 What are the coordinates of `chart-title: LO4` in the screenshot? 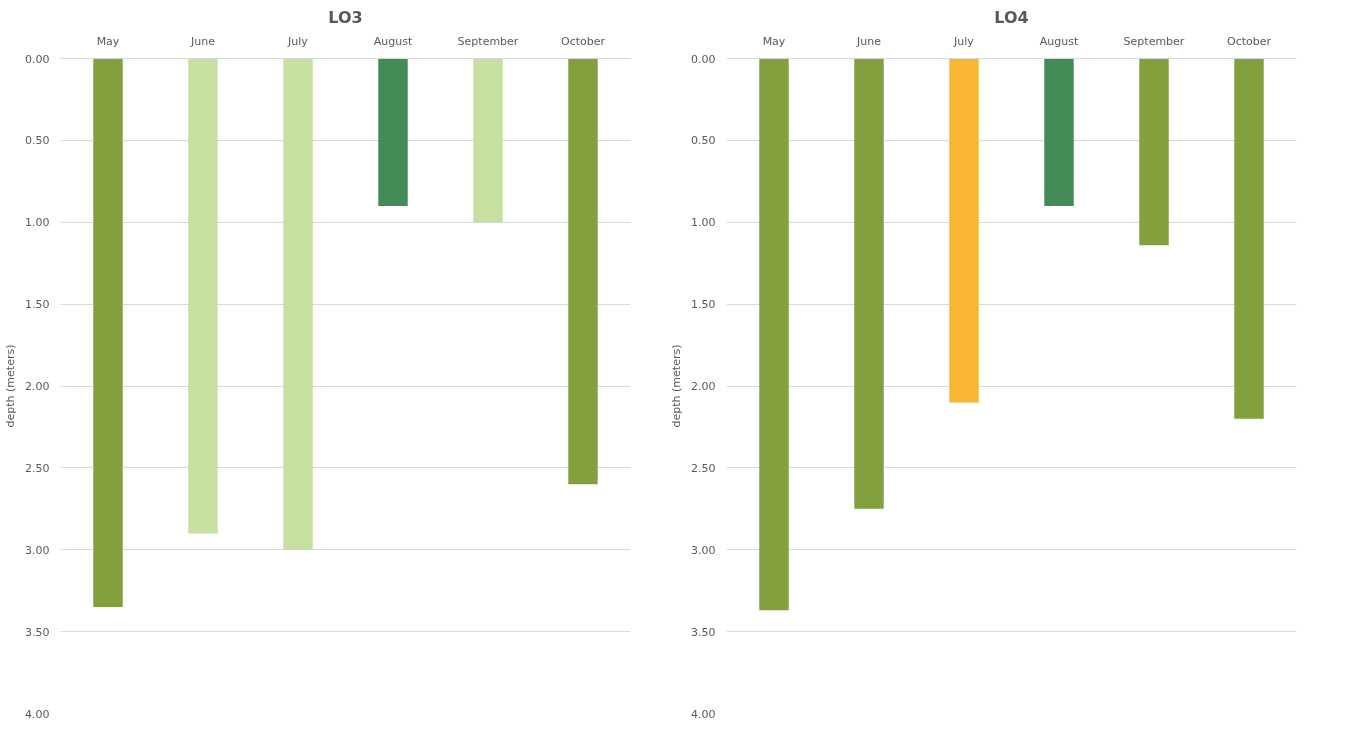 It's located at (1011, 17).